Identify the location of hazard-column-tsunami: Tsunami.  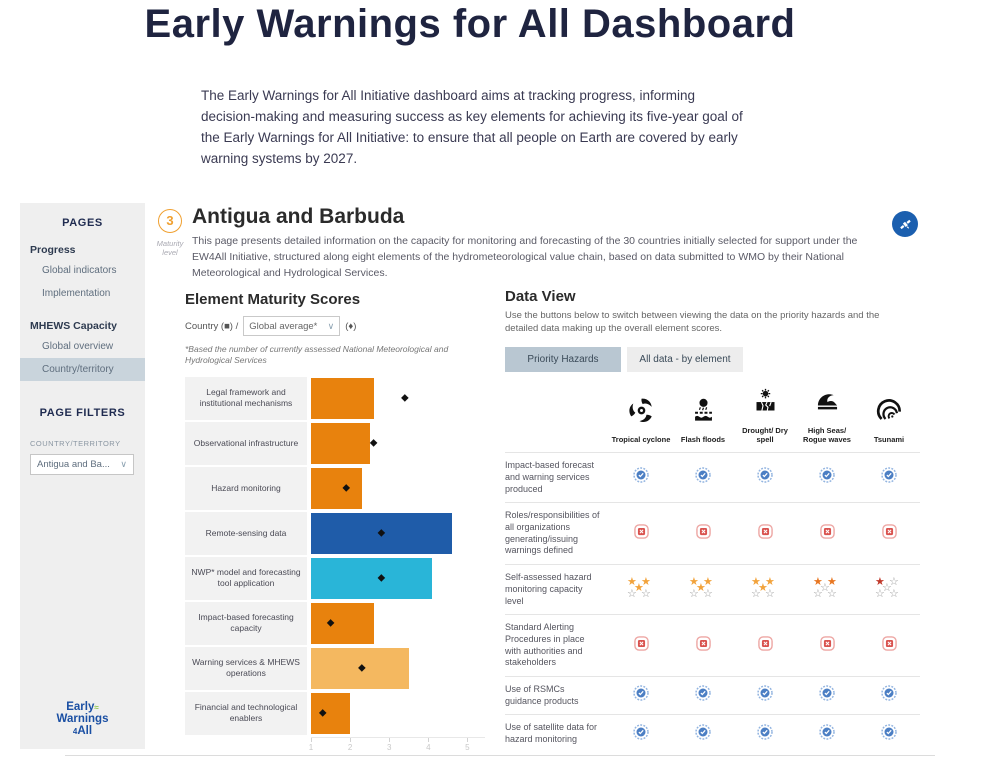
(889, 420).